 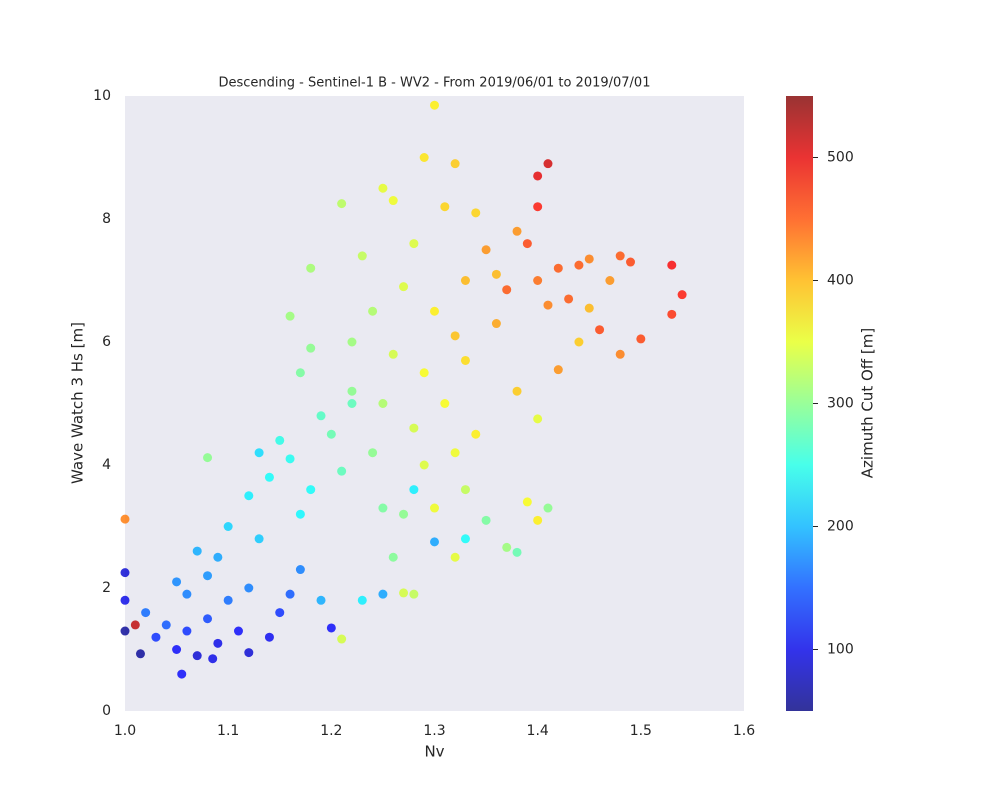 I want to click on x-axis-label: Nv, so click(x=434, y=752).